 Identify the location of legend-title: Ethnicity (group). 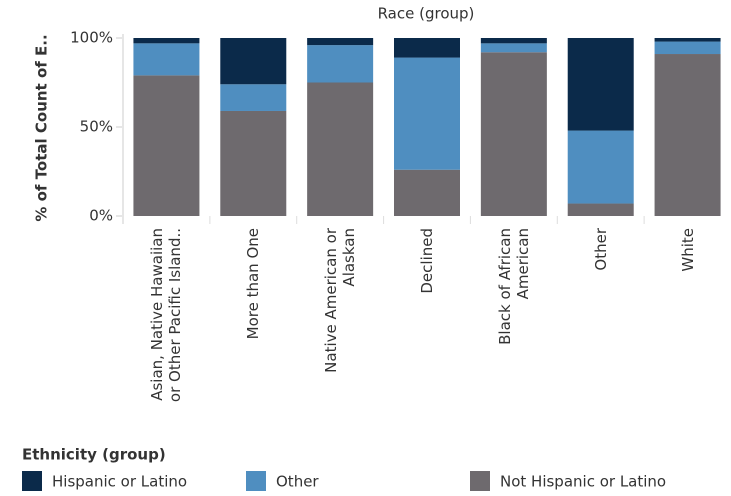
(94, 455).